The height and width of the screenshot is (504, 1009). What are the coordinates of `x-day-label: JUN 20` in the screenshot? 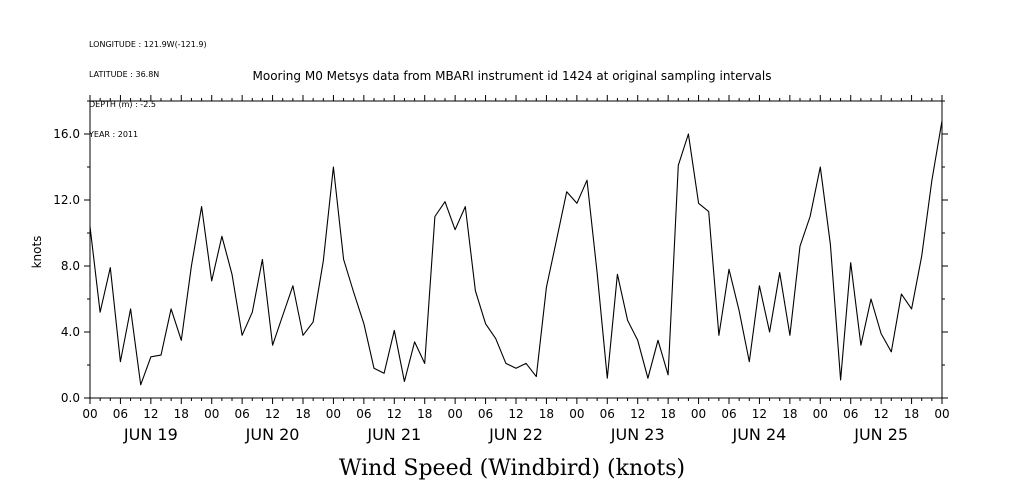 It's located at (272, 434).